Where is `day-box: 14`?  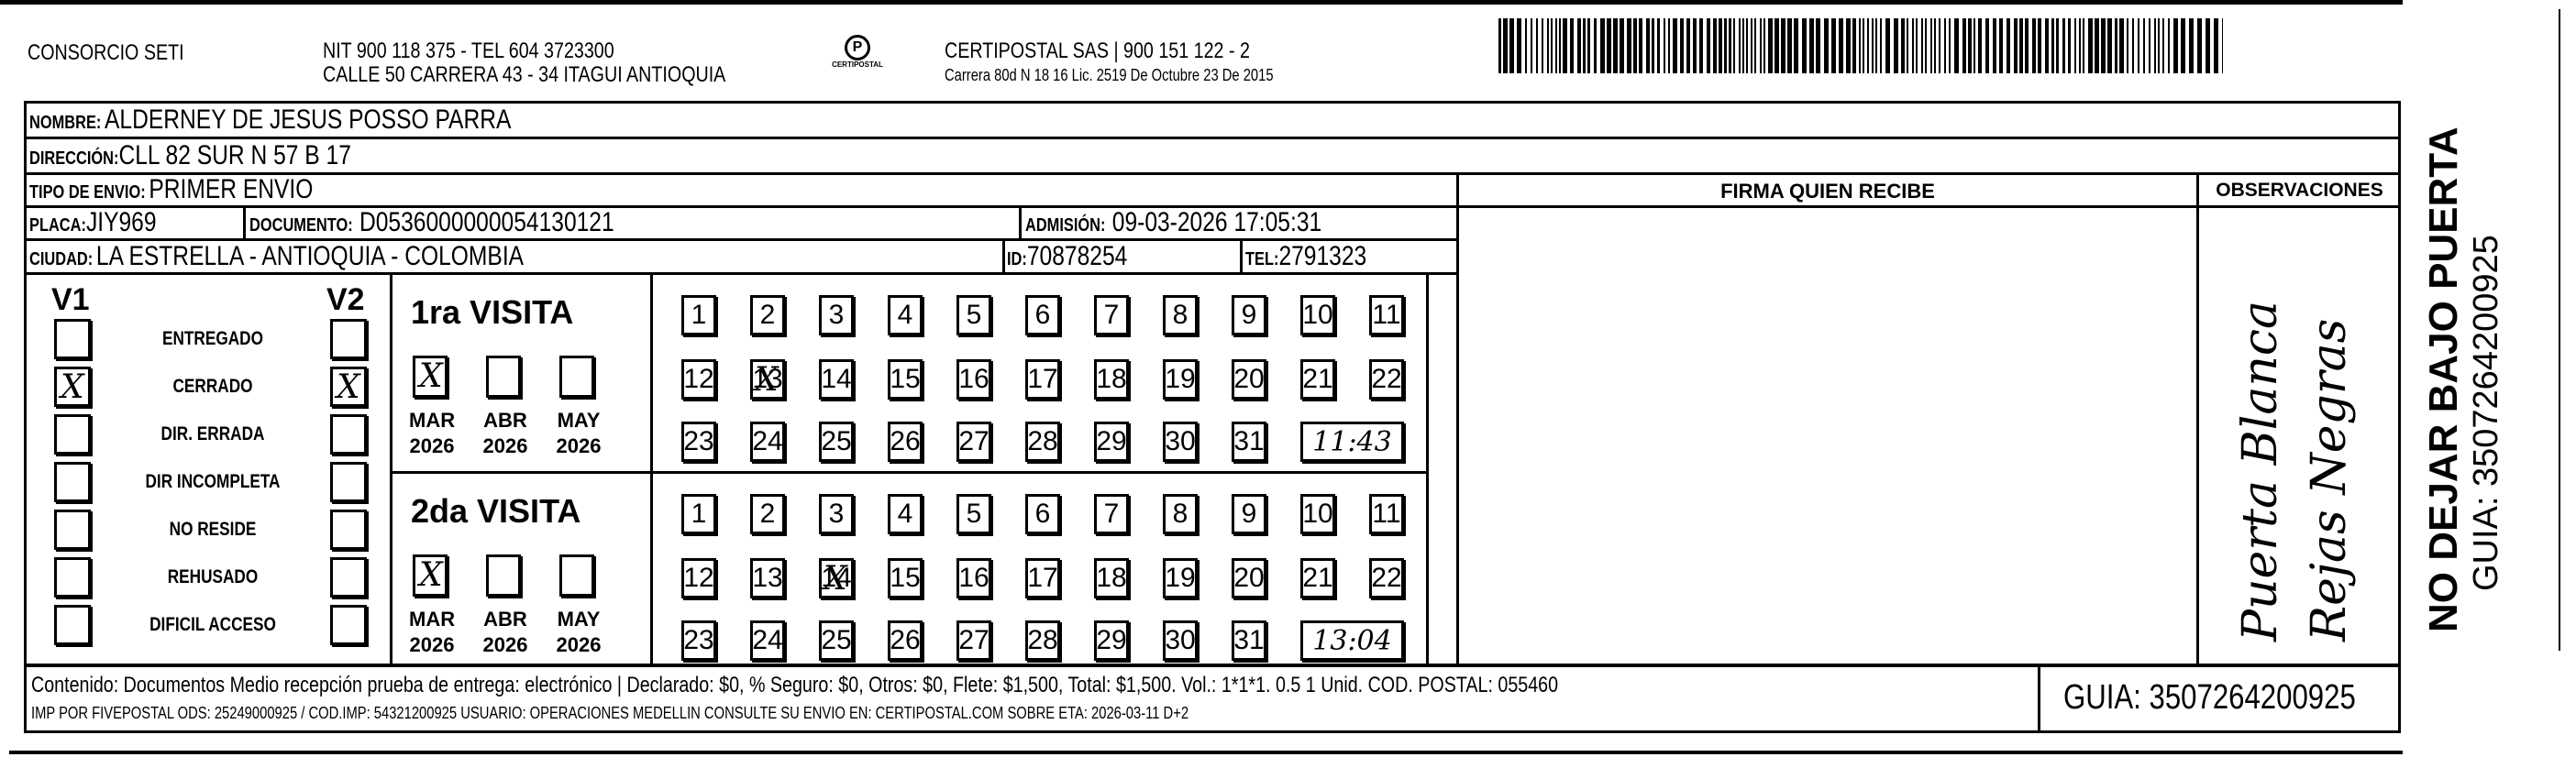
day-box: 14 is located at coordinates (836, 379).